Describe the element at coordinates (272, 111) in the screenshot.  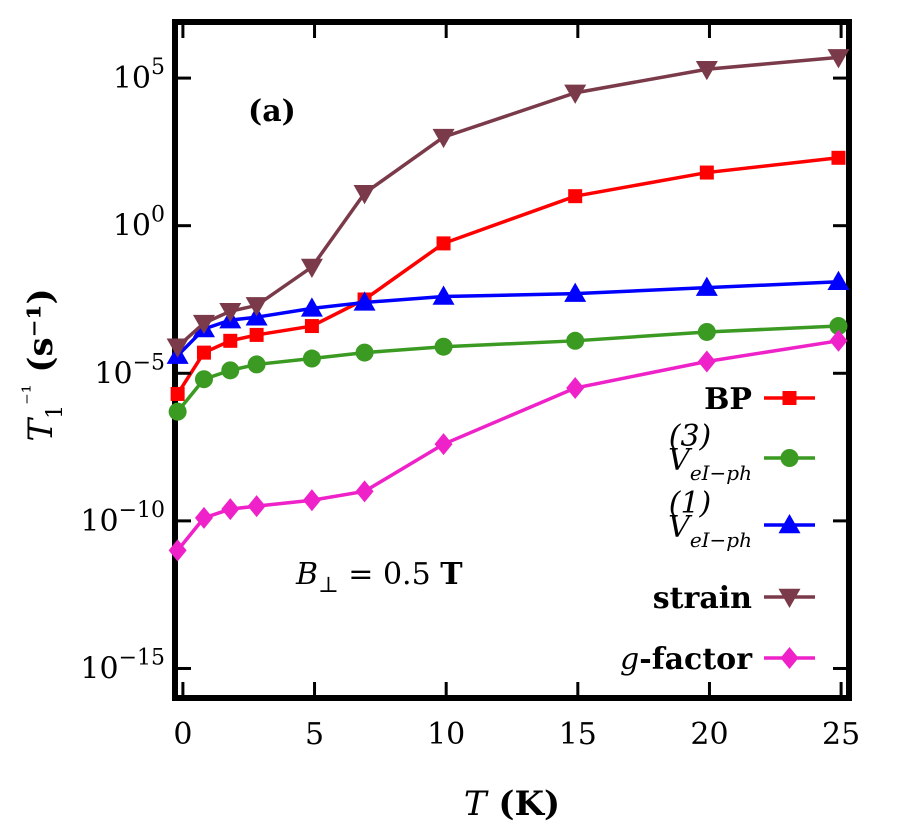
I see `panel-label: (a)` at that location.